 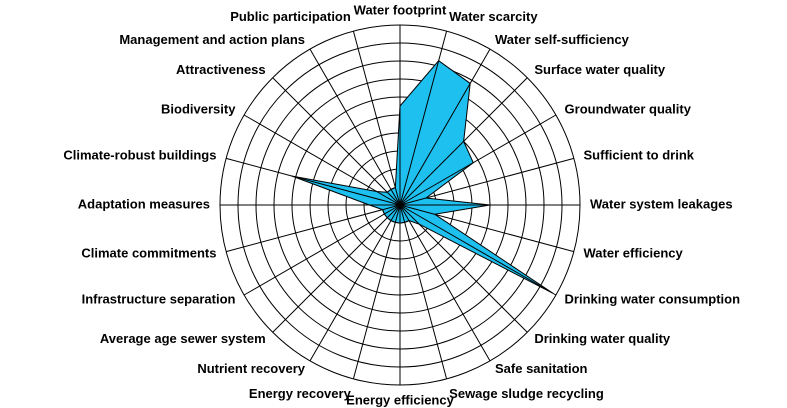 I want to click on axis-label: Energy recovery, so click(x=300, y=393).